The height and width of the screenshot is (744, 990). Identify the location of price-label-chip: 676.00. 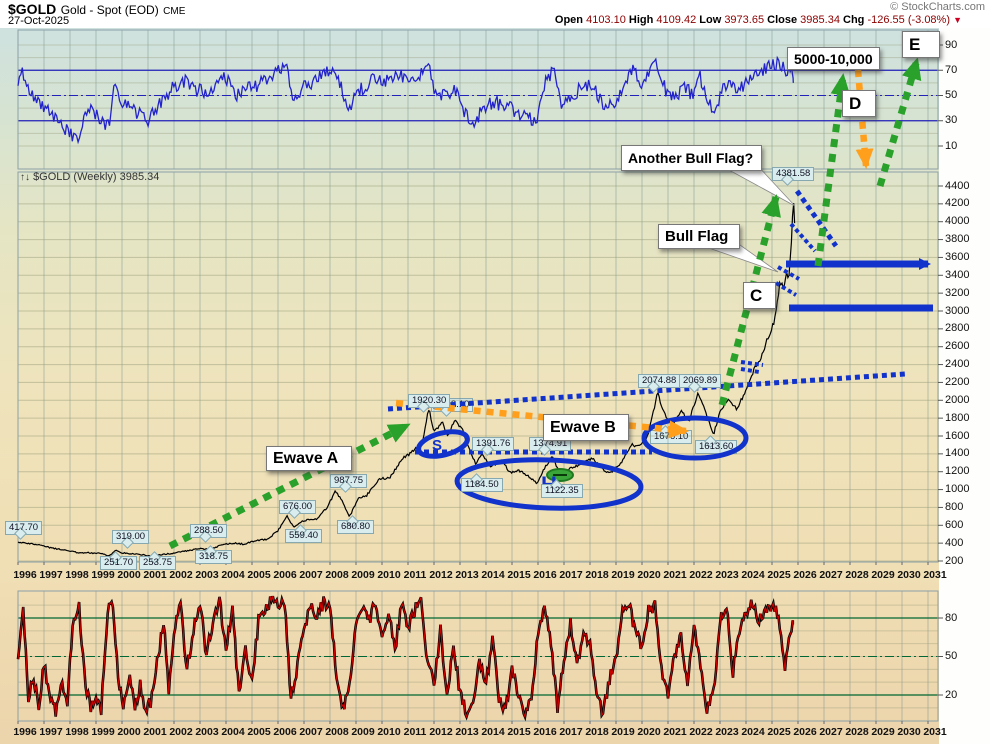
(298, 509).